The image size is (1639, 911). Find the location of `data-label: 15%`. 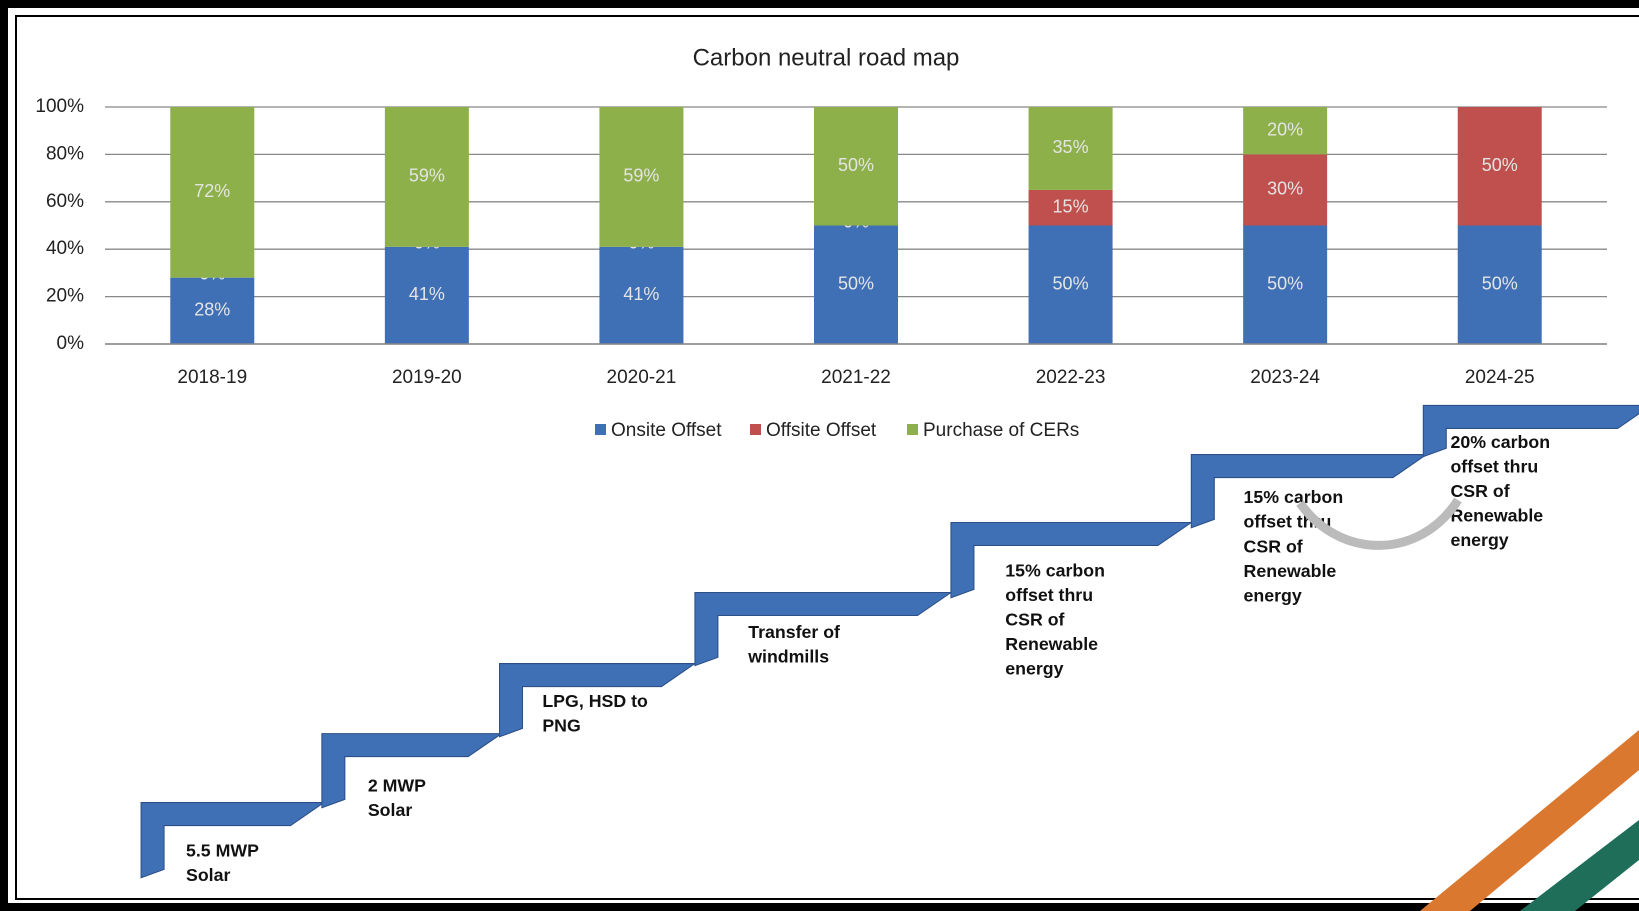

data-label: 15% is located at coordinates (1071, 206).